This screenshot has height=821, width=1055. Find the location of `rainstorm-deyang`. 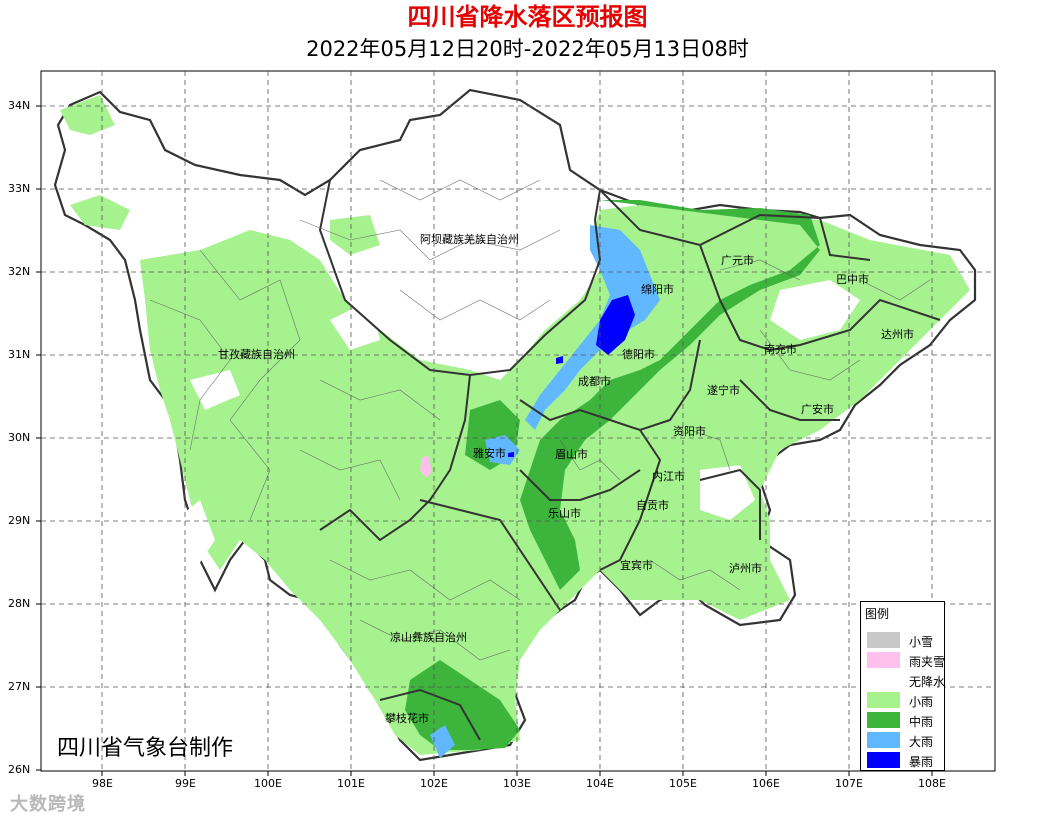

rainstorm-deyang is located at coordinates (615, 325).